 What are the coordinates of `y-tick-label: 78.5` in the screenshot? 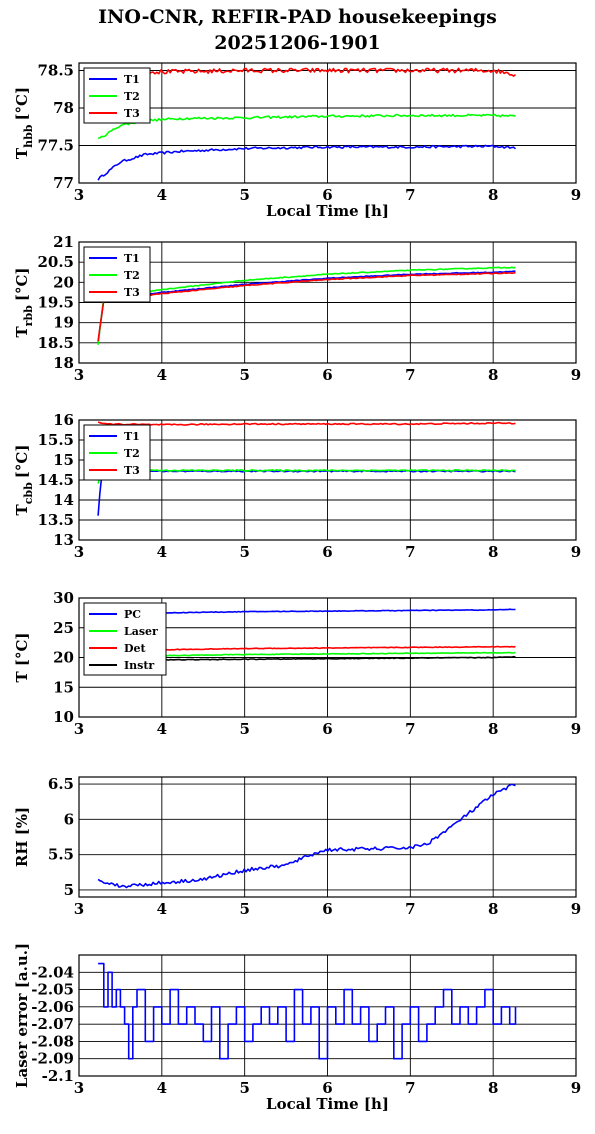 It's located at (55, 71).